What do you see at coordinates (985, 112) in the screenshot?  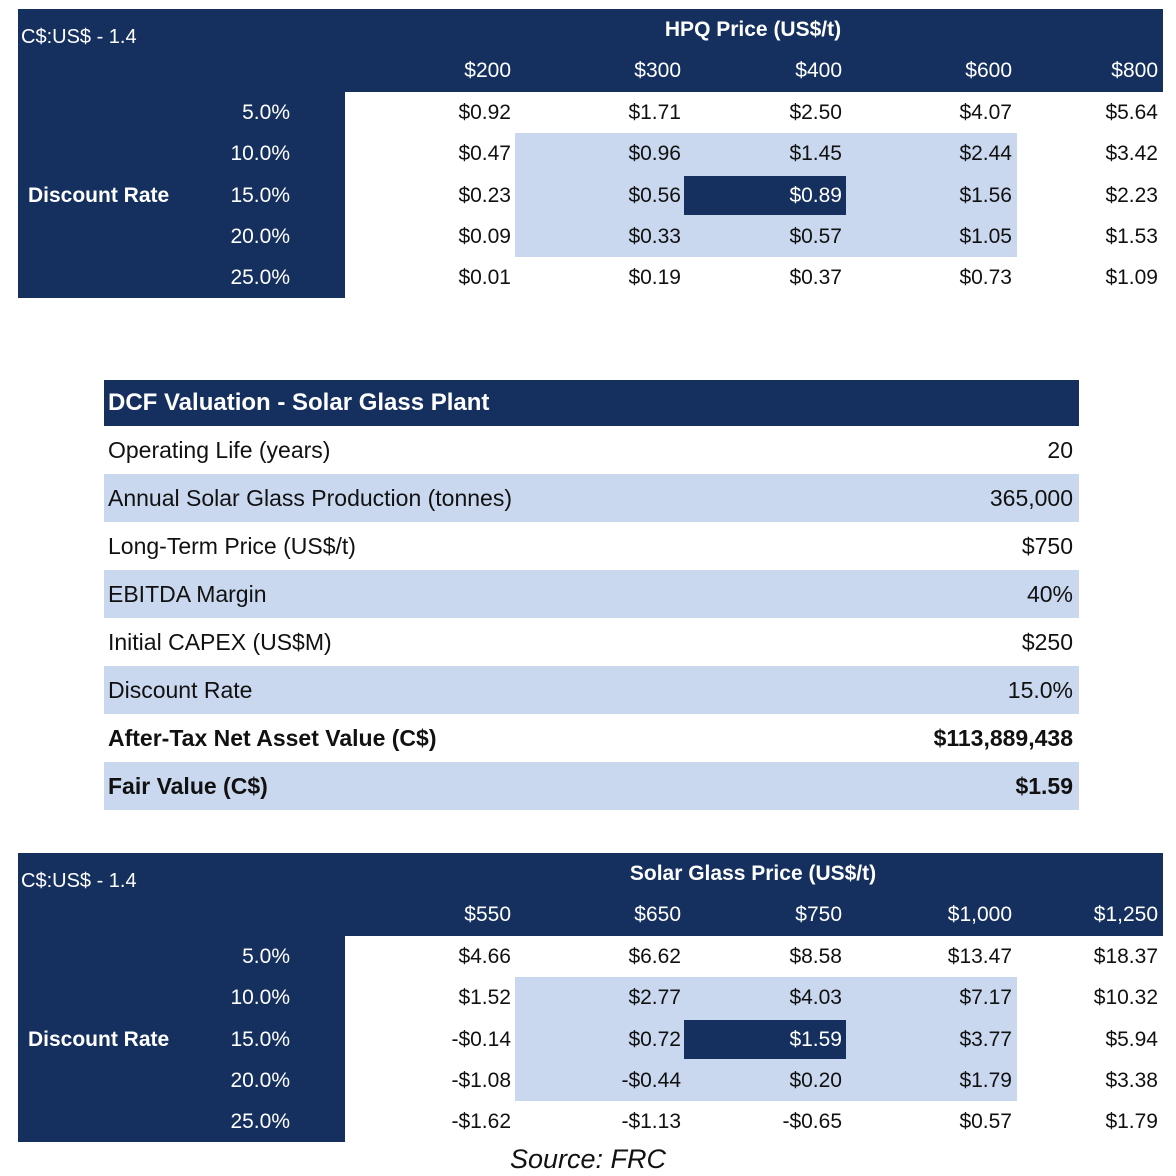 I see `table-cell: $4.07` at bounding box center [985, 112].